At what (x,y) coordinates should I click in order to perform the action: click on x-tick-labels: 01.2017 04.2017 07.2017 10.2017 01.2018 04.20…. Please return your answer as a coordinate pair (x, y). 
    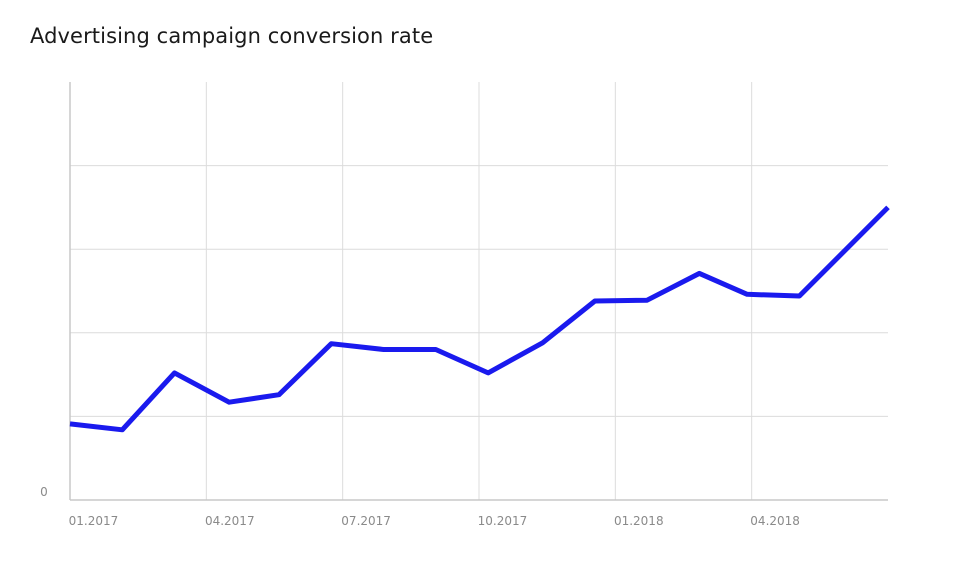
    Looking at the image, I should click on (434, 521).